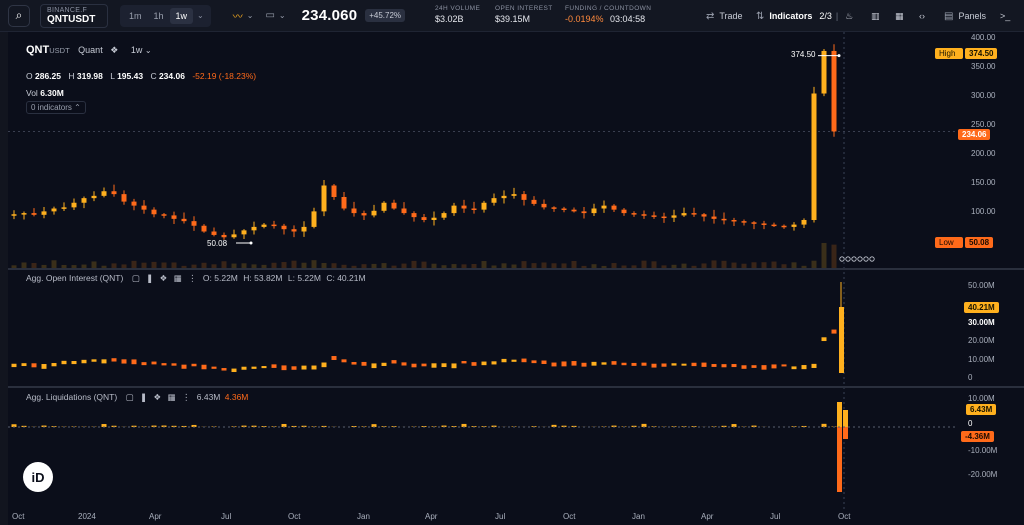  What do you see at coordinates (74, 15) in the screenshot?
I see `symbol-selector: BINANCE.F QNTUSDT` at bounding box center [74, 15].